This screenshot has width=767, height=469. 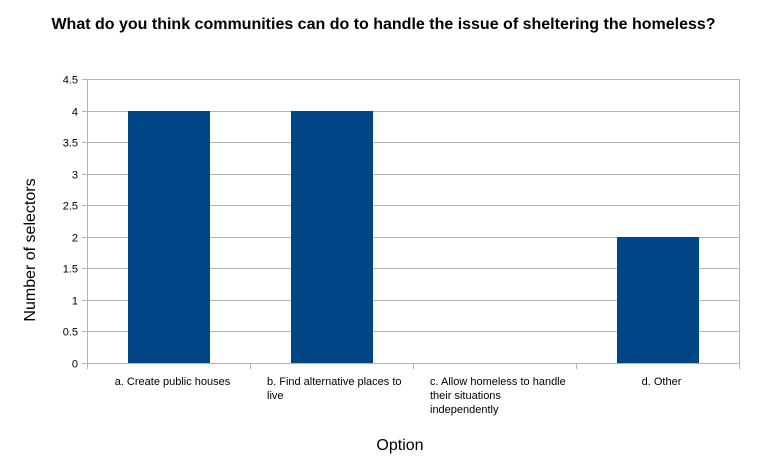 I want to click on x-tick-label: d. Other, so click(x=661, y=382).